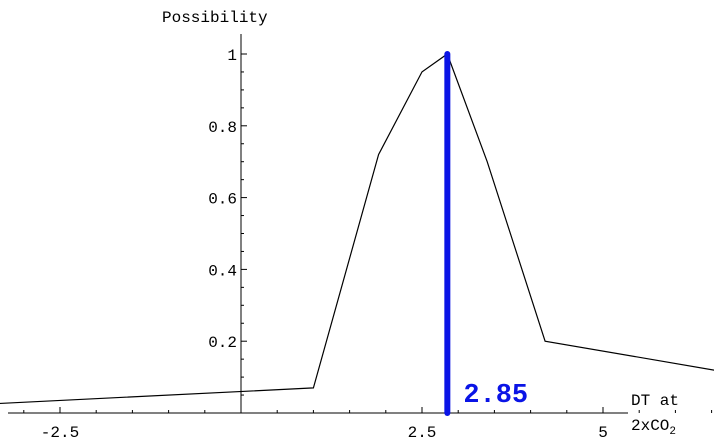 This screenshot has height=438, width=714. Describe the element at coordinates (222, 271) in the screenshot. I see `y-tick-label: 0.4` at that location.